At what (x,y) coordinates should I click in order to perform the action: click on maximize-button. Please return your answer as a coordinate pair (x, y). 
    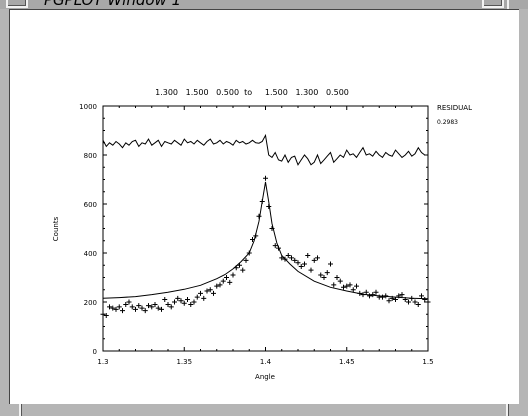
    Looking at the image, I should click on (493, 4).